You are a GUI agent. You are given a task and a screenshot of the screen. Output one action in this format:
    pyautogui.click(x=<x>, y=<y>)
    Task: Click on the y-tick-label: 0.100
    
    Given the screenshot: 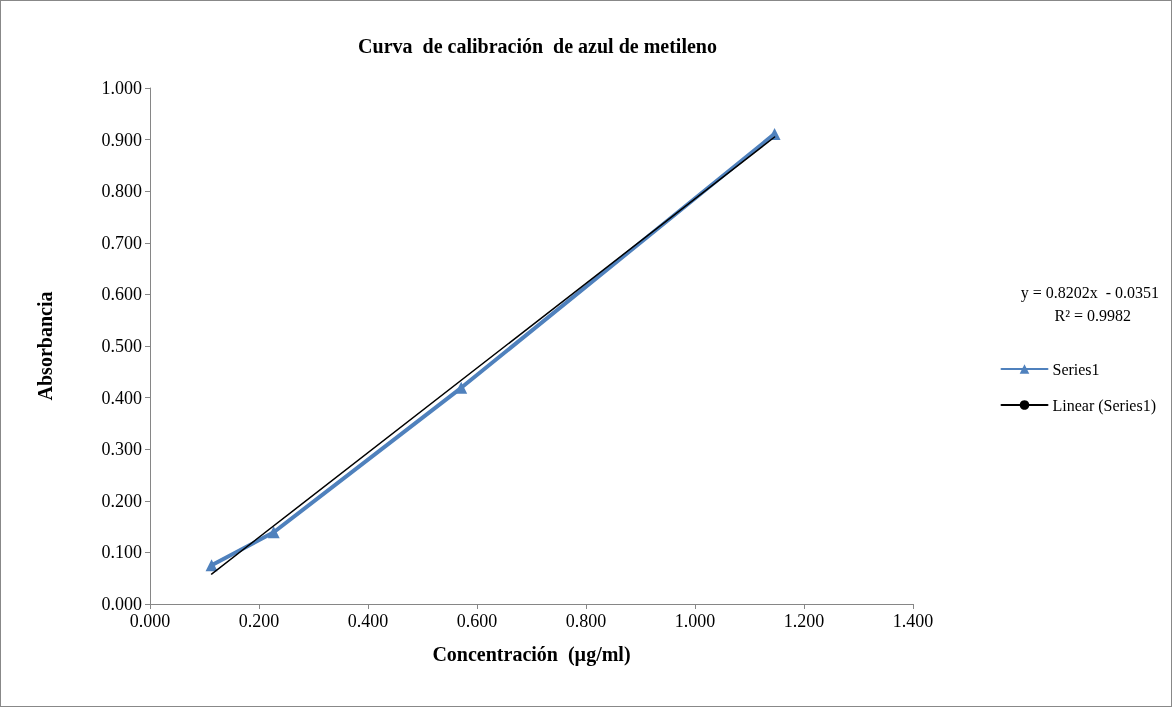 What is the action you would take?
    pyautogui.click(x=121, y=552)
    